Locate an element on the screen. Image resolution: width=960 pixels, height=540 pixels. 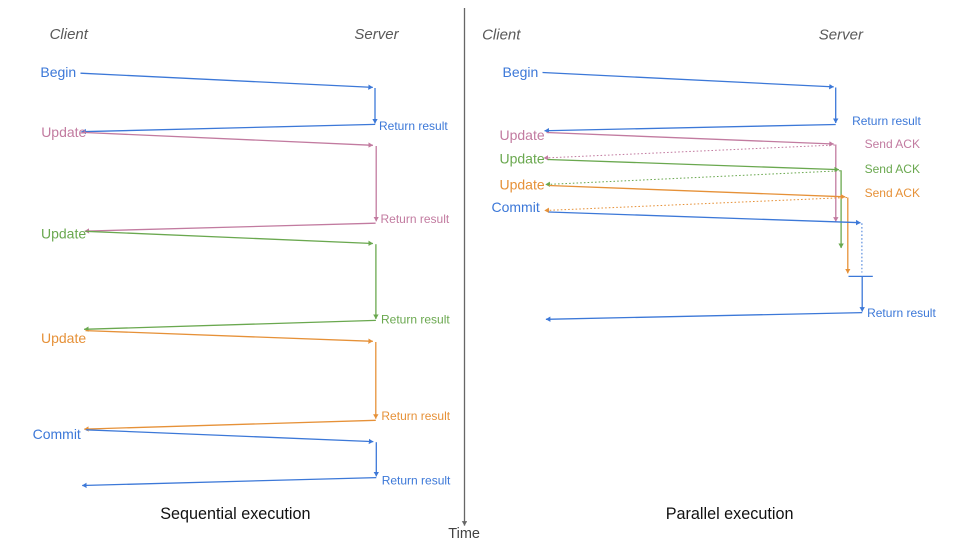
svg-text: Sequential execution is located at coordinates (235, 514).